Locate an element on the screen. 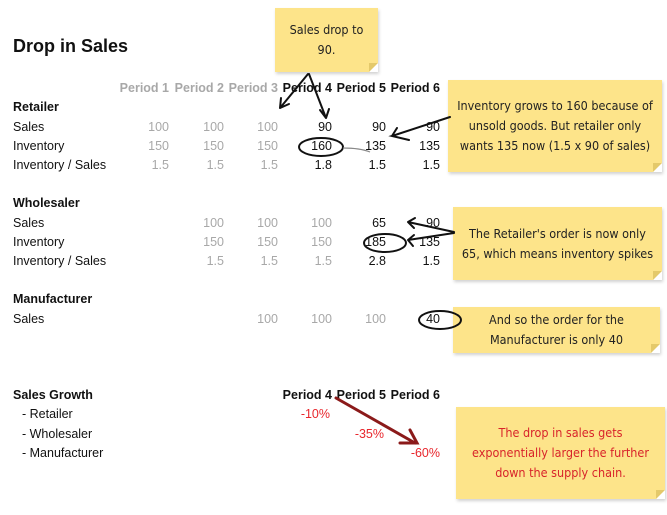 This screenshot has height=515, width=667. row-label: - Wholesaler is located at coordinates (57, 433).